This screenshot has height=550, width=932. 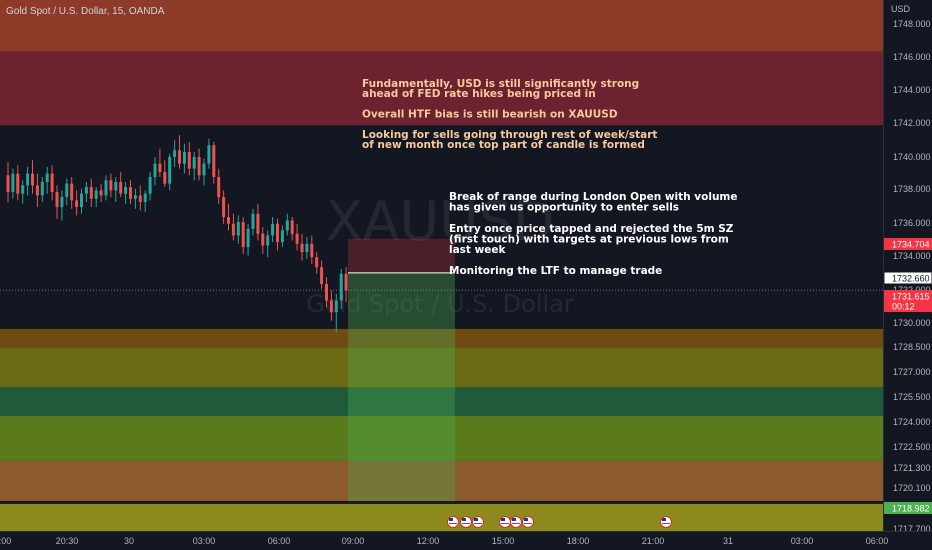 What do you see at coordinates (441, 401) in the screenshot?
I see `support-zone-band` at bounding box center [441, 401].